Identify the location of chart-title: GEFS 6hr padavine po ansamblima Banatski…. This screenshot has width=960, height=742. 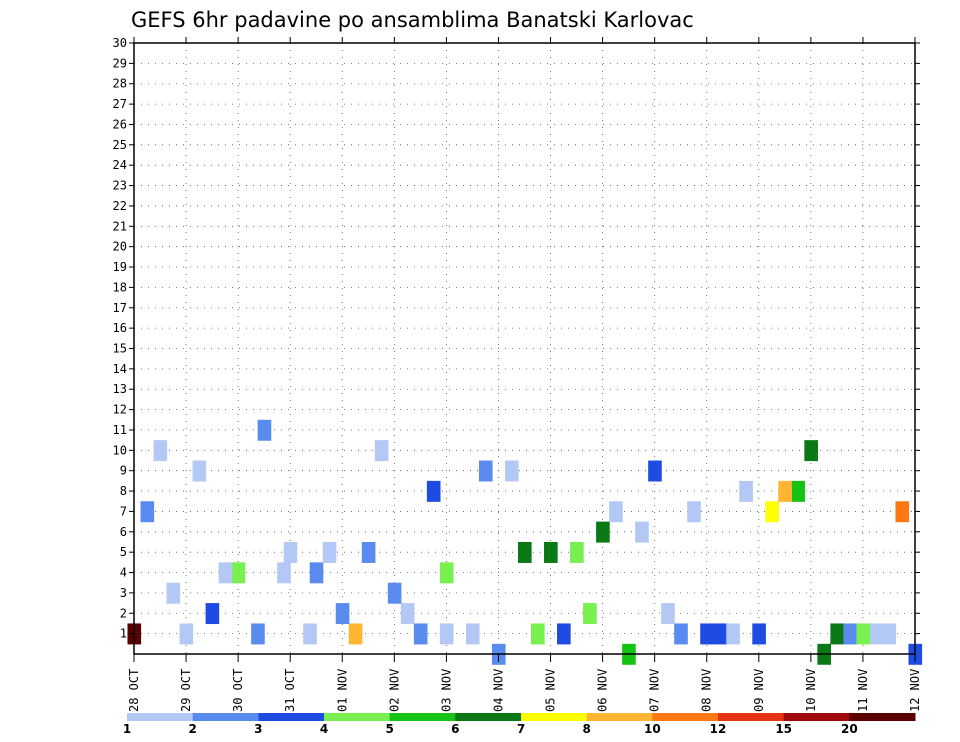
(412, 20).